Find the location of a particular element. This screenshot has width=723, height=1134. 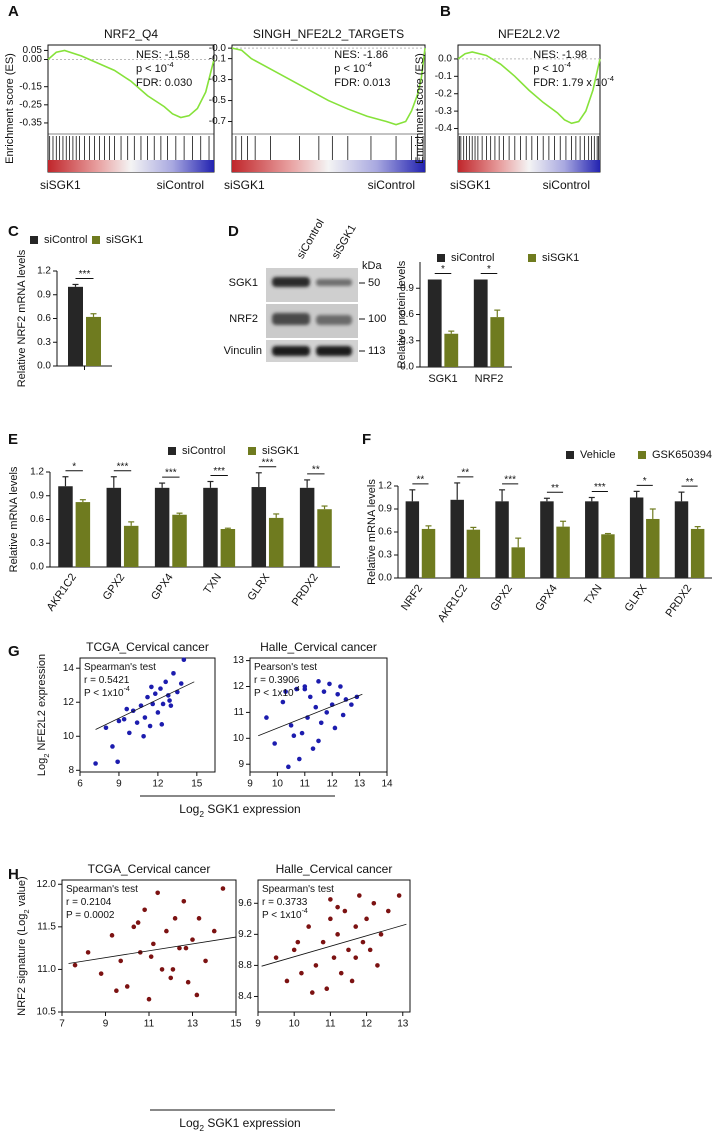

annotation: r = 0.3733 is located at coordinates (285, 902).